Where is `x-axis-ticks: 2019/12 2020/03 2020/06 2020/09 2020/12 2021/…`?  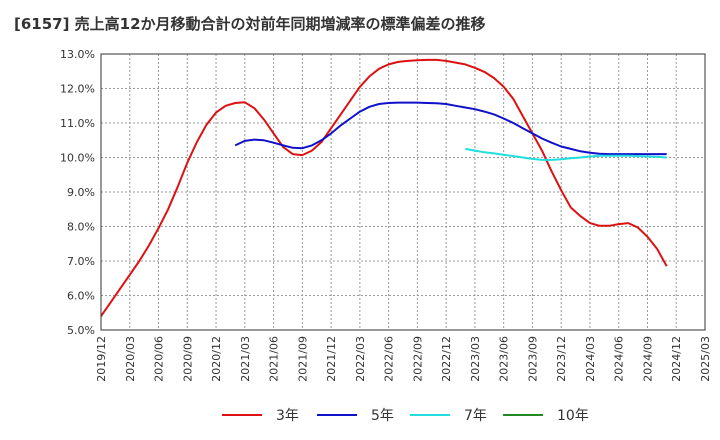
x-axis-ticks: 2019/12 2020/03 2020/06 2020/09 2020/12 2021/… is located at coordinates (403, 359).